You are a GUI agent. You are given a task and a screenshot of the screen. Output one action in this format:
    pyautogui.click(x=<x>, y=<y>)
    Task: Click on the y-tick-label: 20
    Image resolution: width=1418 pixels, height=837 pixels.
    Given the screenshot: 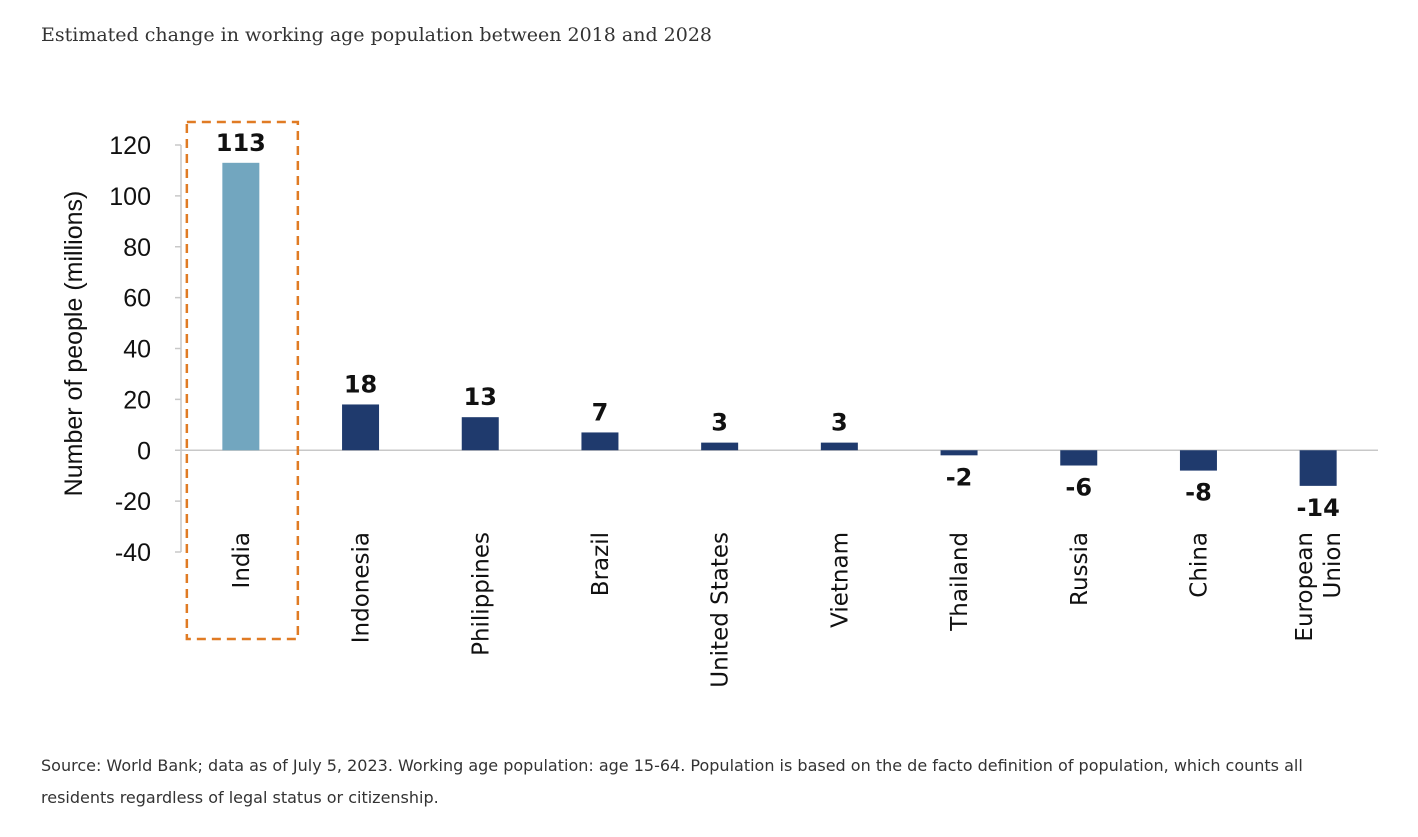 What is the action you would take?
    pyautogui.click(x=137, y=400)
    